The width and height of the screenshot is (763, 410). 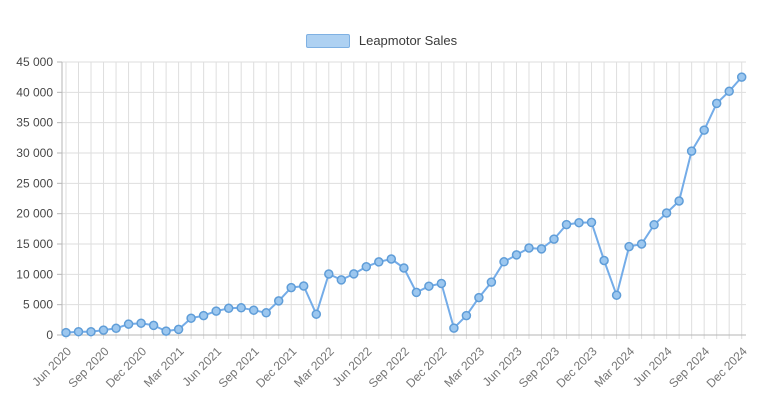 What do you see at coordinates (34, 183) in the screenshot?
I see `y-axis-label: 25 000` at bounding box center [34, 183].